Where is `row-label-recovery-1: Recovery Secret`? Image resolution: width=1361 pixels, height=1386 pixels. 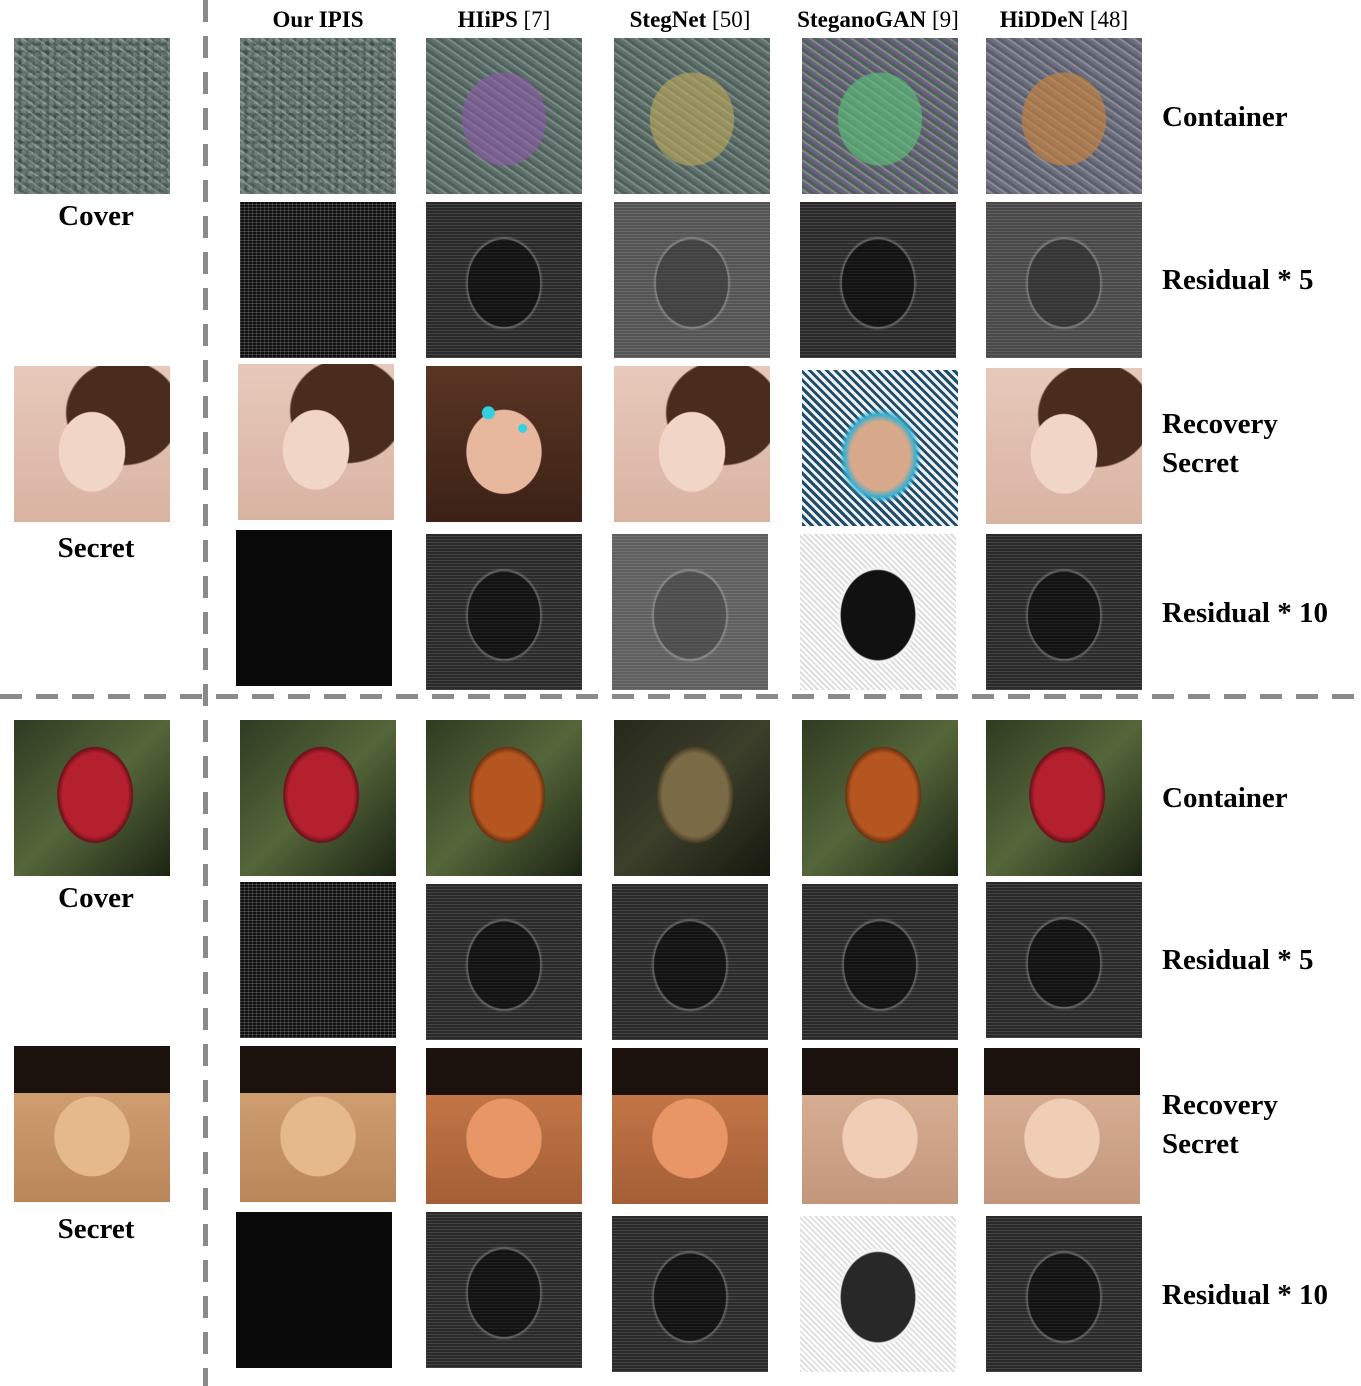
row-label-recovery-1: Recovery Secret is located at coordinates (1220, 444).